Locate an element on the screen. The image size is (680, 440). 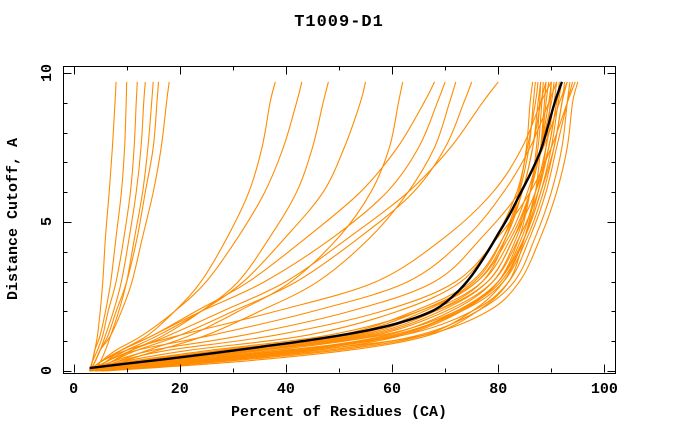
x-tick-label: 100 is located at coordinates (604, 389).